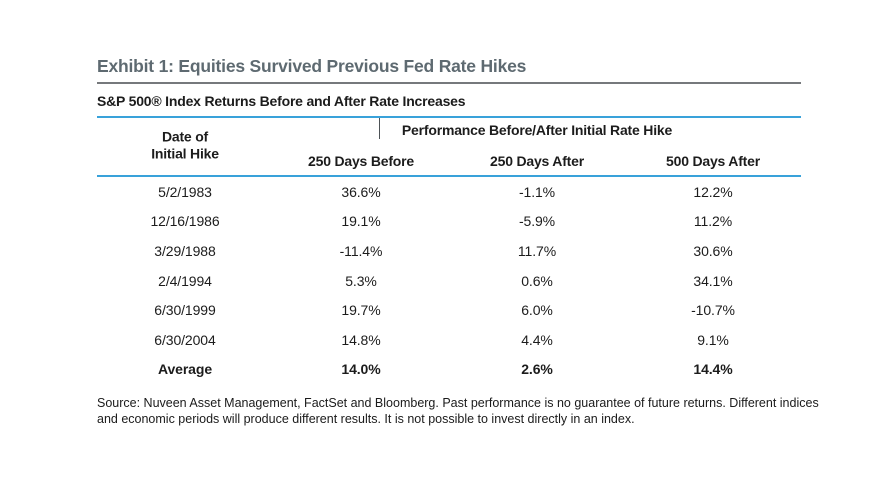  What do you see at coordinates (713, 369) in the screenshot?
I see `average-value-cell: 14.4%` at bounding box center [713, 369].